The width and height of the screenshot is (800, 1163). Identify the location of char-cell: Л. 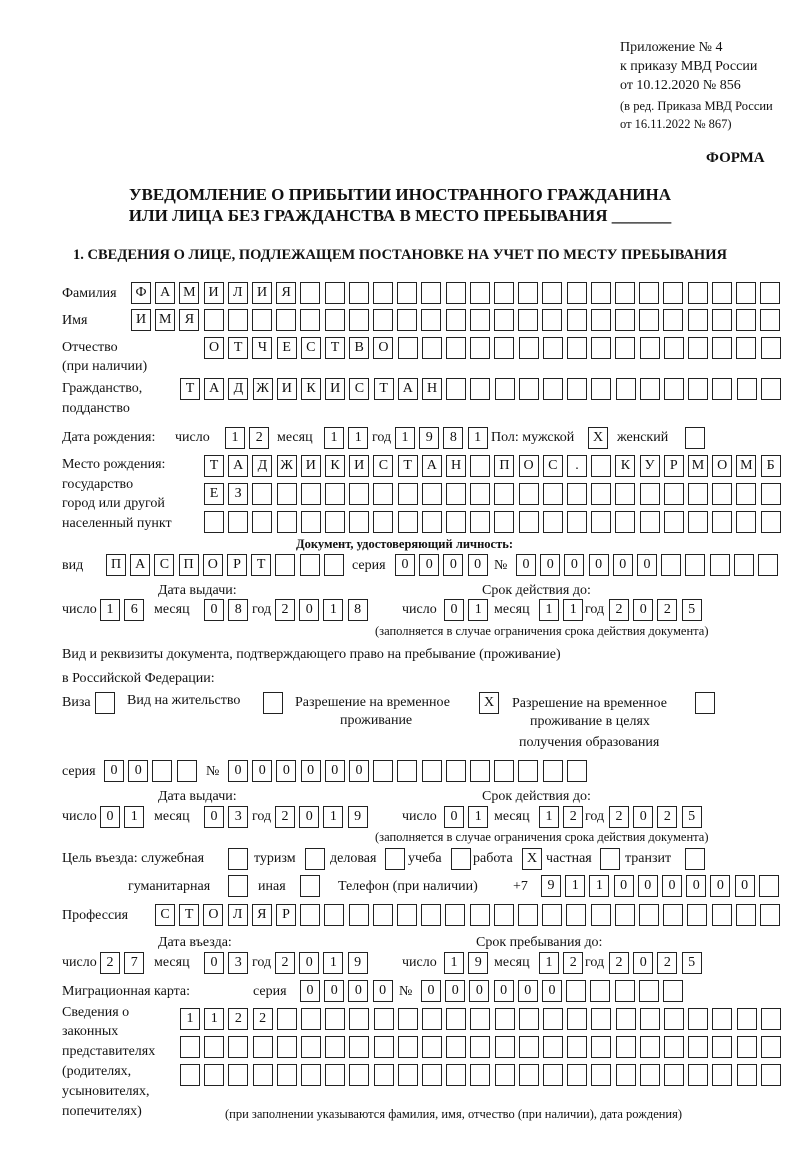
(237, 293).